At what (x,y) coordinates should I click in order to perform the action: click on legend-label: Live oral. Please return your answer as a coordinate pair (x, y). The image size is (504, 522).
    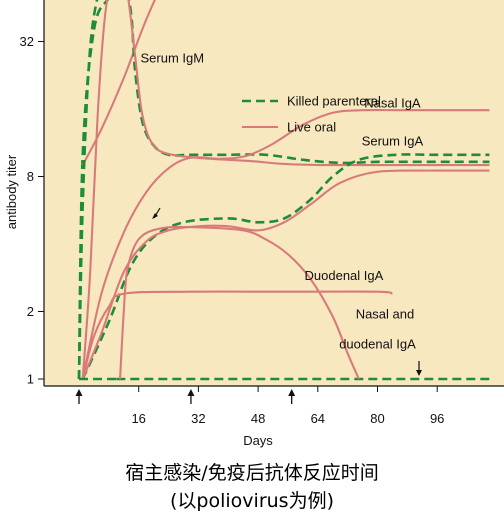
    Looking at the image, I should click on (311, 127).